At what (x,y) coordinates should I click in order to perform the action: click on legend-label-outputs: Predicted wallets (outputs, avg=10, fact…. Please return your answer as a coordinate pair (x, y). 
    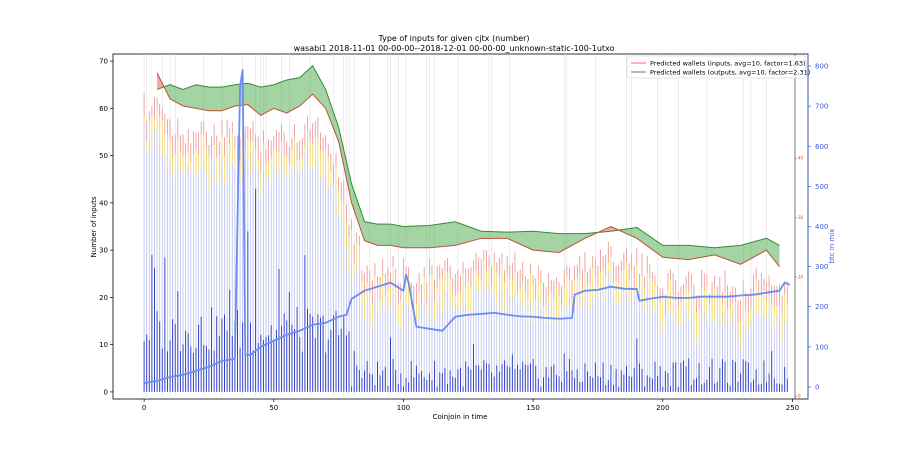
    Looking at the image, I should click on (730, 73).